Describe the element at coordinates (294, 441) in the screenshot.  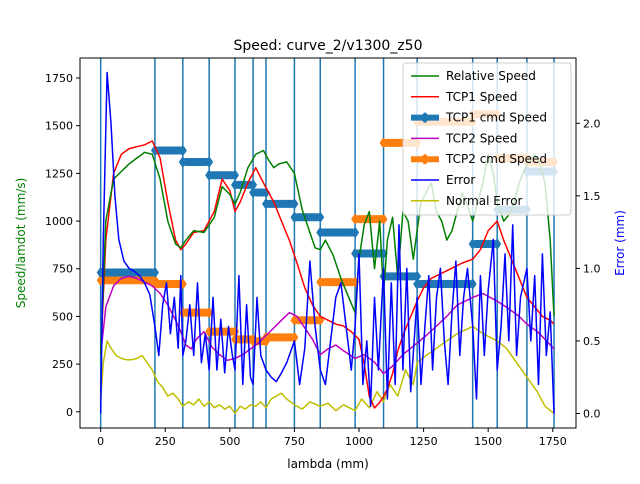
I see `x-tick-label: 750` at that location.